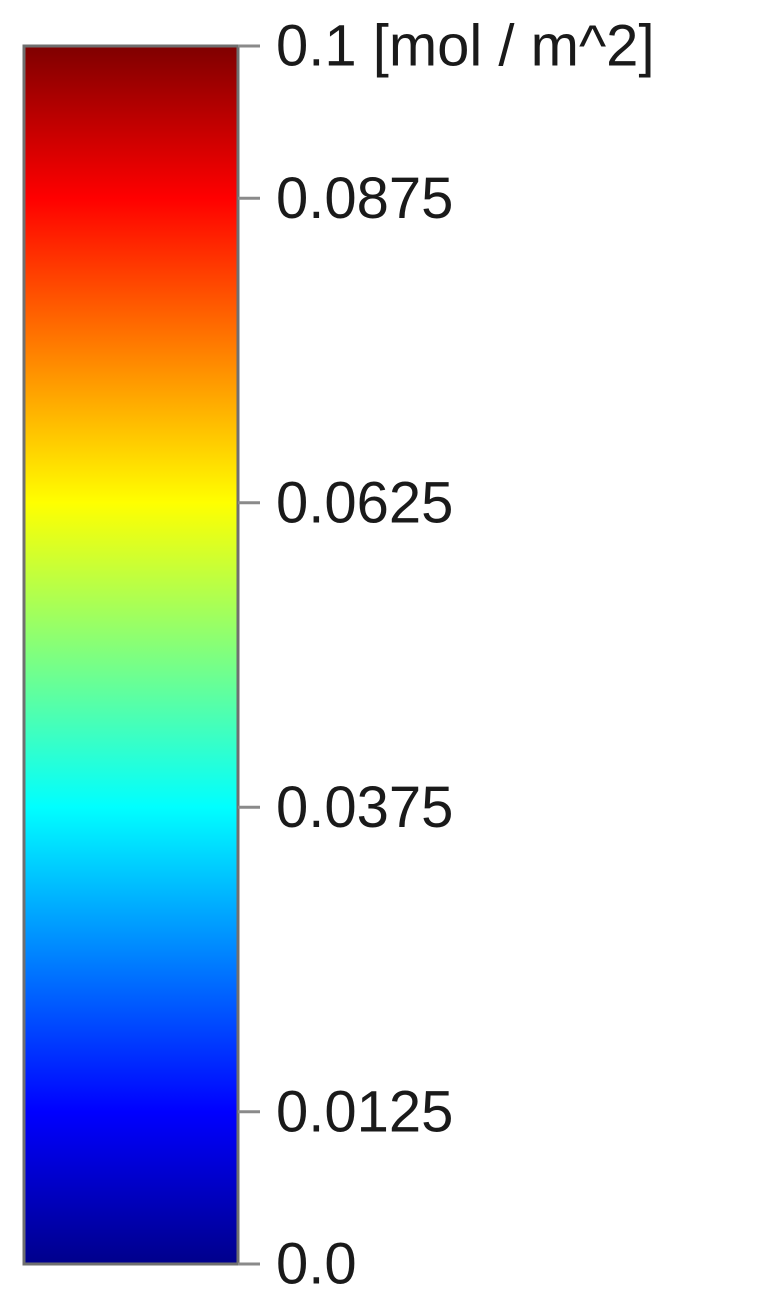 The image size is (783, 1307). I want to click on tick-label-0: 0.1 [mol / m^2], so click(465, 46).